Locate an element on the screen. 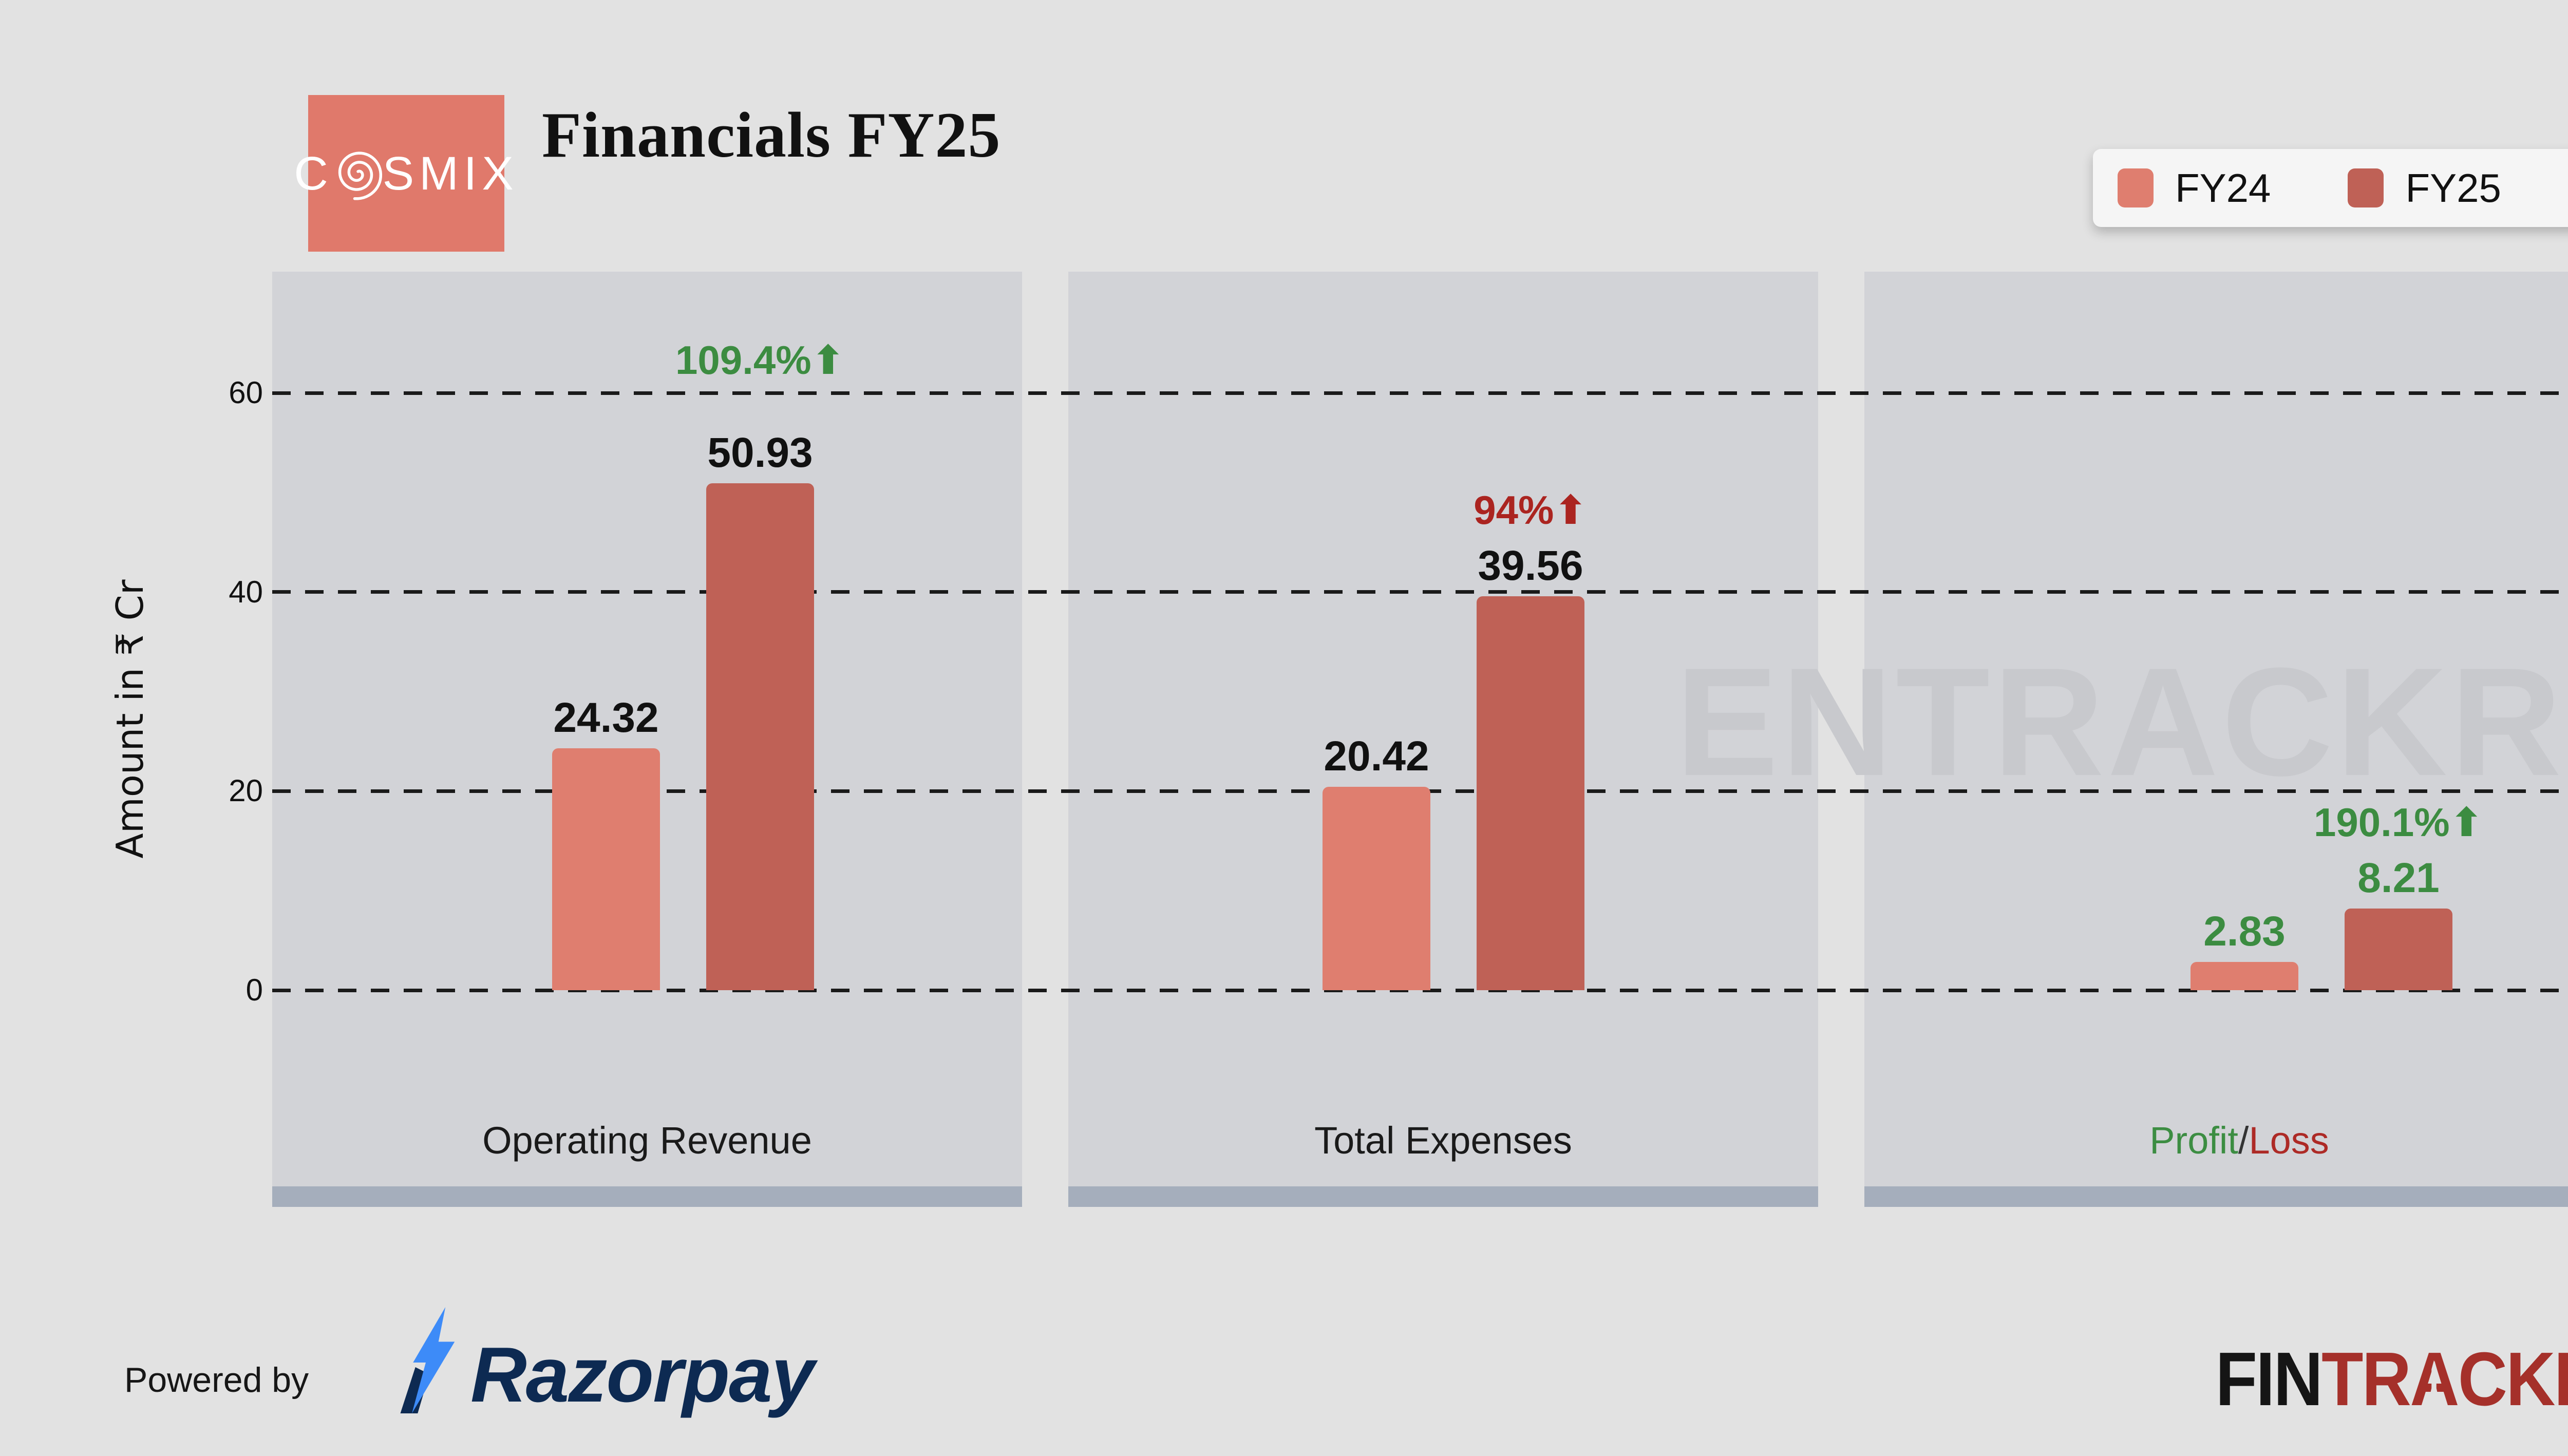 The width and height of the screenshot is (2568, 1456). growth-annotation-profit-loss: 190.1%⬆ is located at coordinates (2385, 822).